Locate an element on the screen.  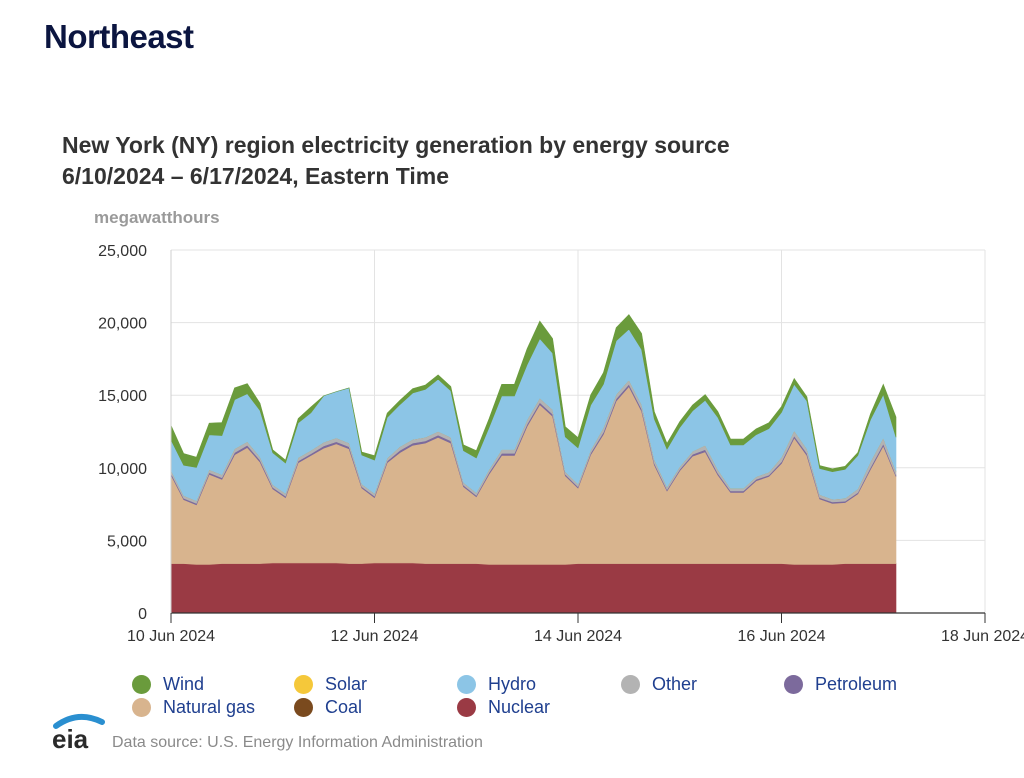
legend-swatch-solar is located at coordinates (303, 684).